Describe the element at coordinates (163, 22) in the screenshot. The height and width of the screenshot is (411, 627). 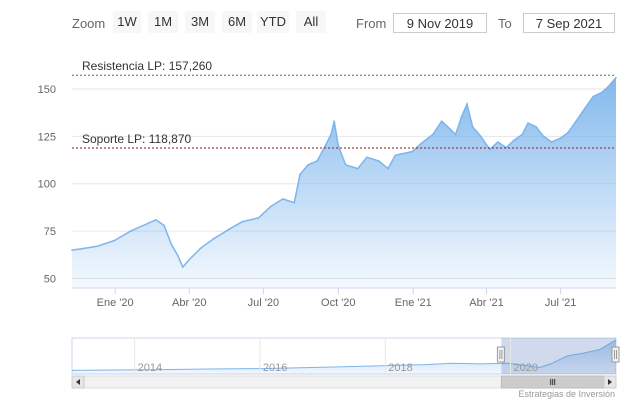
I see `zoom-1m-button: 1M` at that location.